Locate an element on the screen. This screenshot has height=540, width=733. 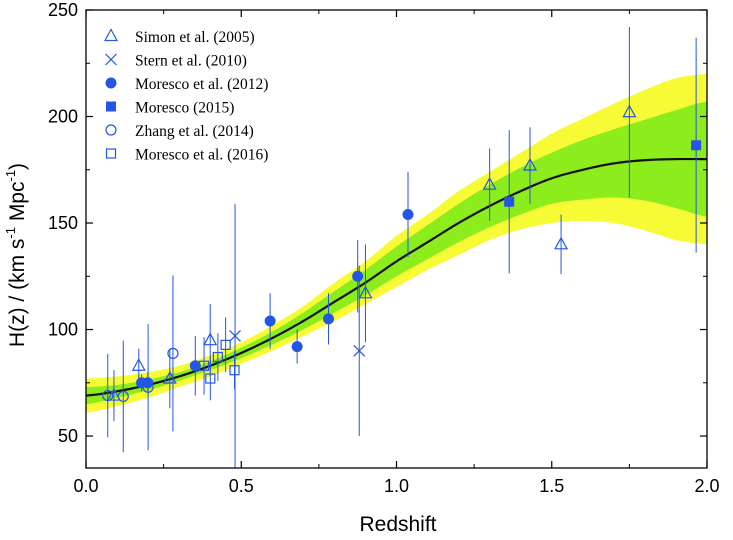
legend-label: Moresco et al. (2016) is located at coordinates (201, 155).